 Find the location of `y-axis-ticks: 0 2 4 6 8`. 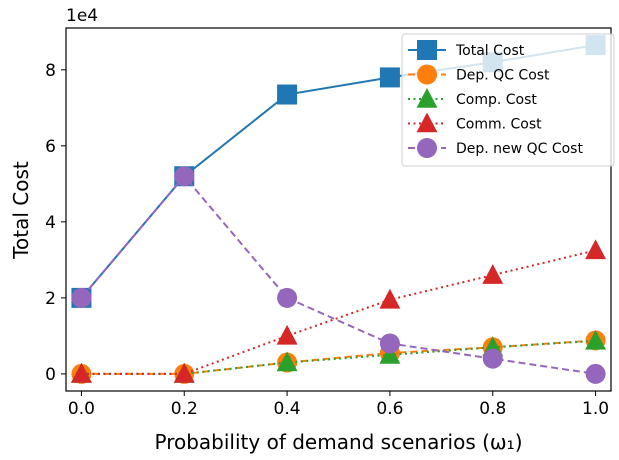

y-axis-ticks: 0 2 4 6 8 is located at coordinates (55, 223).